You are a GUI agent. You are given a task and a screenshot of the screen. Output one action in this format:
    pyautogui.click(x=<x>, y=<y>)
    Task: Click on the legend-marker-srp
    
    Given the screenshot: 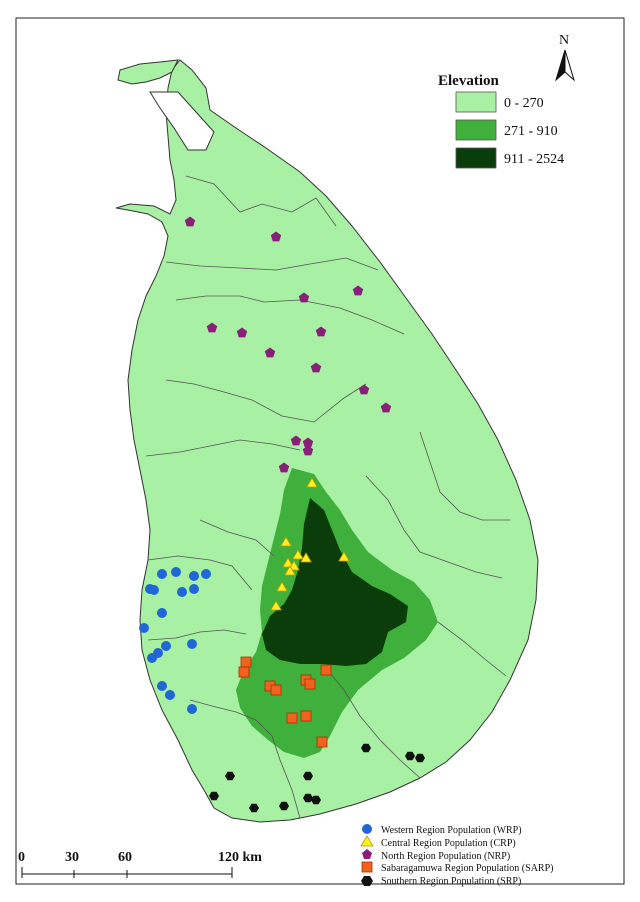 What is the action you would take?
    pyautogui.click(x=367, y=881)
    